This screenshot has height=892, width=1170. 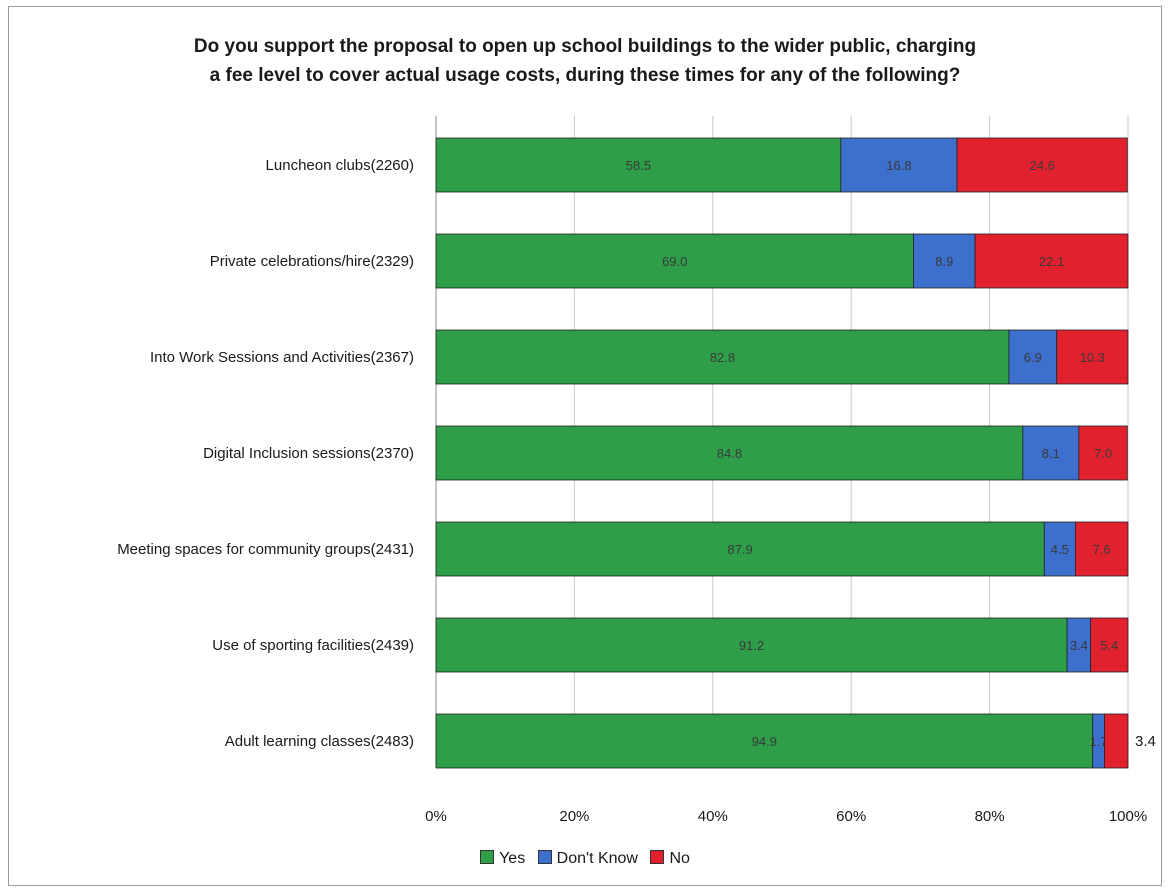 I want to click on bar-value-label: 91.2, so click(x=751, y=645).